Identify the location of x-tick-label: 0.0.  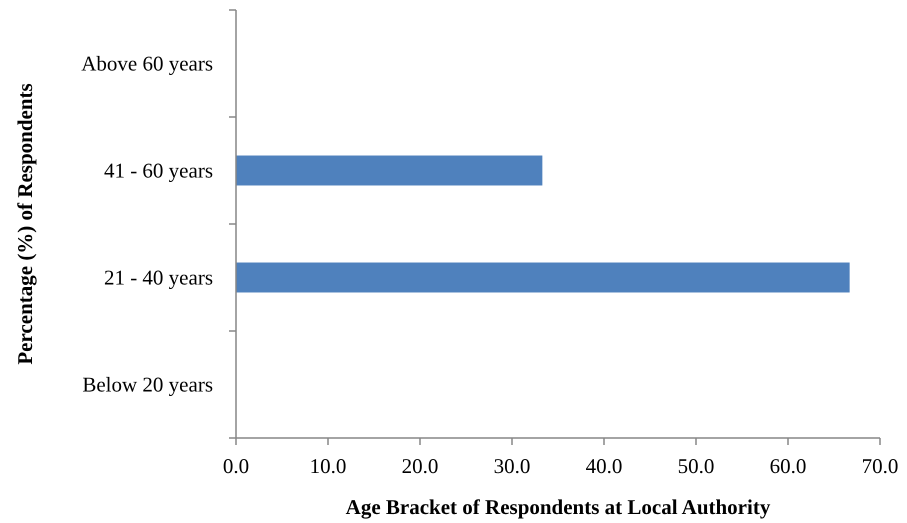
(236, 466).